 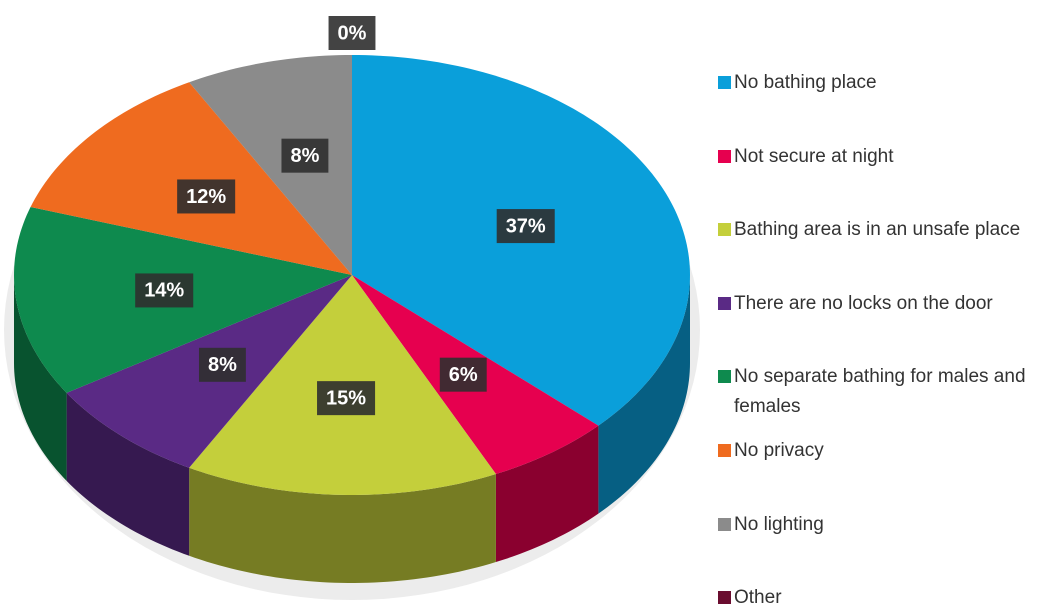 I want to click on legend-item: Not secure at night, so click(x=885, y=157).